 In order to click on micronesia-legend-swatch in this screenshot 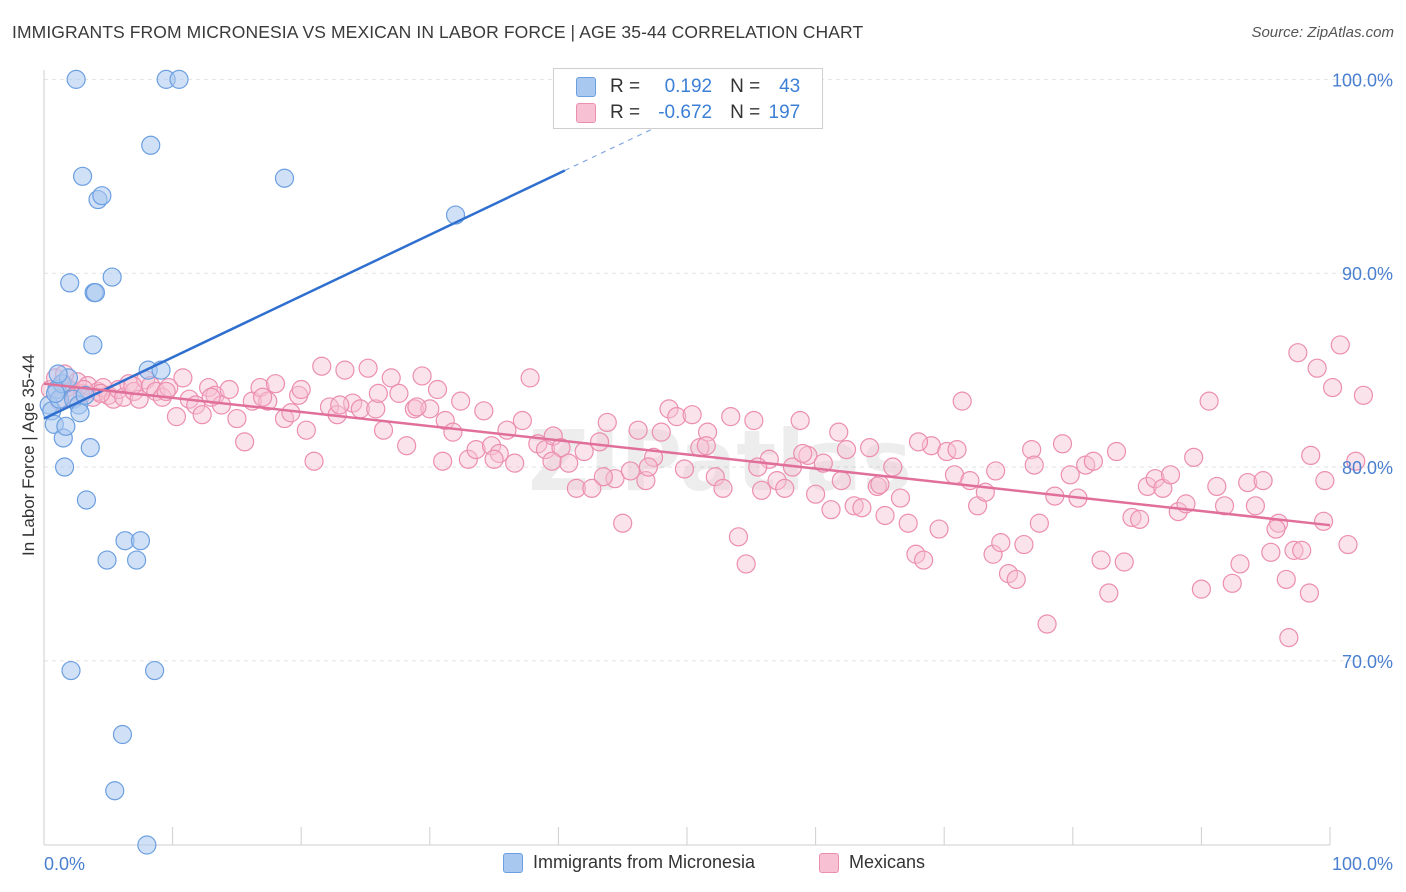, I will do `click(513, 862)`.